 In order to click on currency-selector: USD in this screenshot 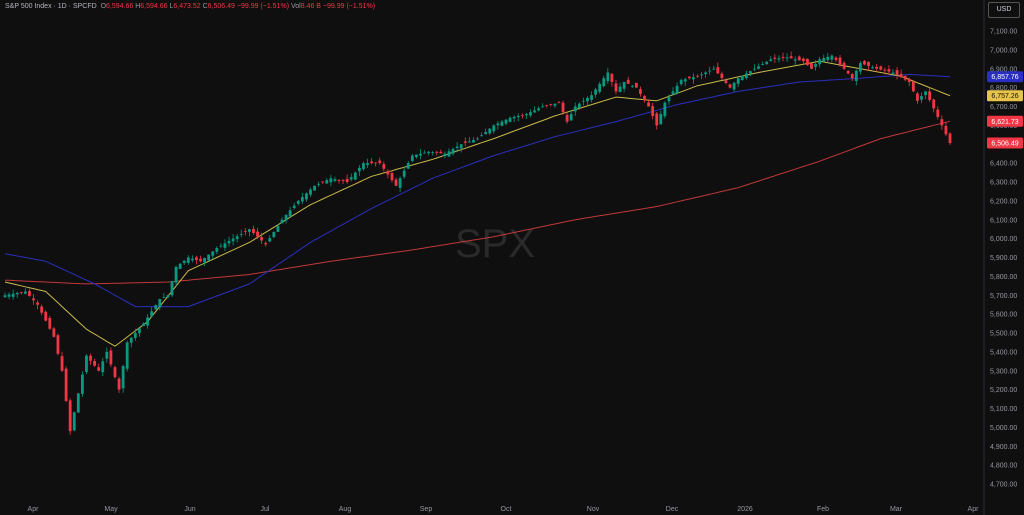, I will do `click(1004, 10)`.